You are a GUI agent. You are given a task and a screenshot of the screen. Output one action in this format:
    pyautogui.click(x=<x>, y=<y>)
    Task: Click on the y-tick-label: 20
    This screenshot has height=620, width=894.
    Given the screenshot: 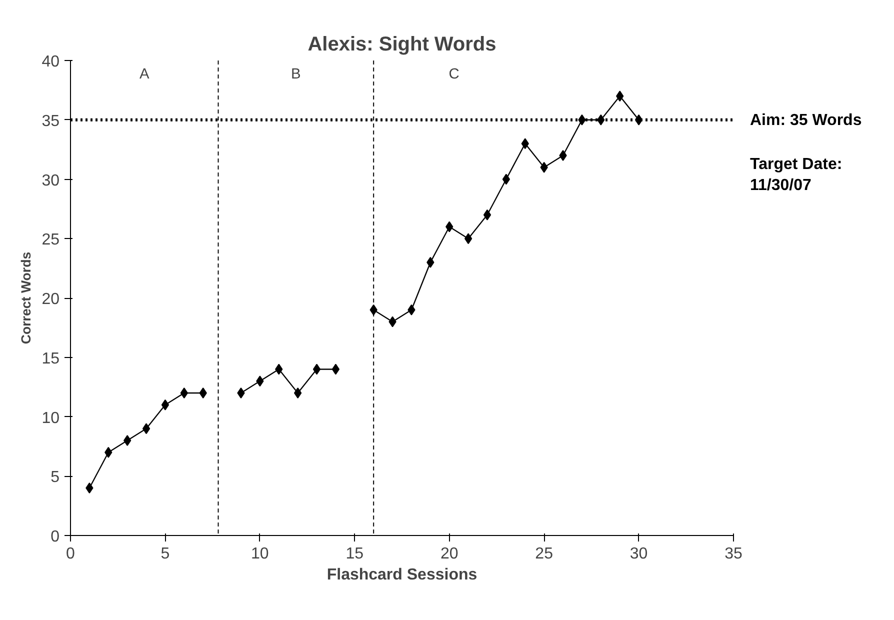 What is the action you would take?
    pyautogui.click(x=51, y=299)
    